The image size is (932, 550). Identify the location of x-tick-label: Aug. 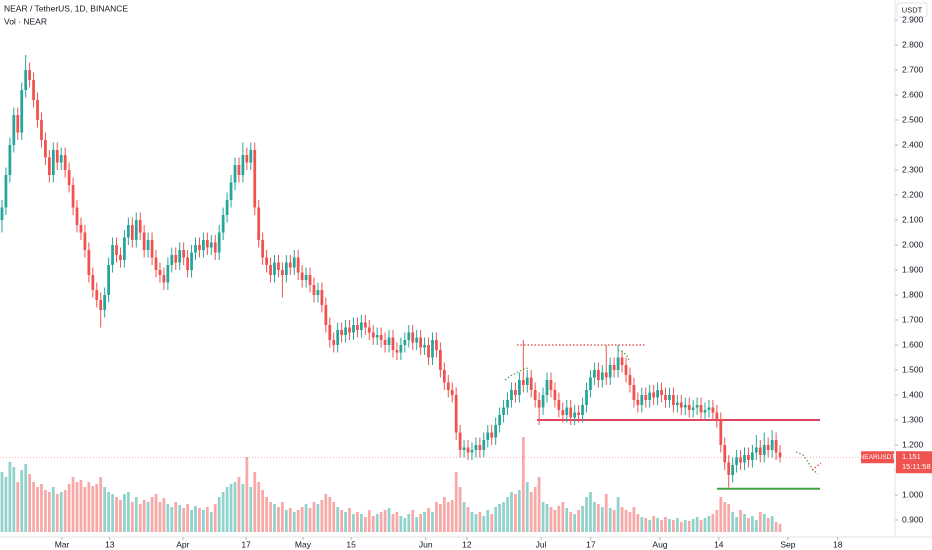
(659, 544).